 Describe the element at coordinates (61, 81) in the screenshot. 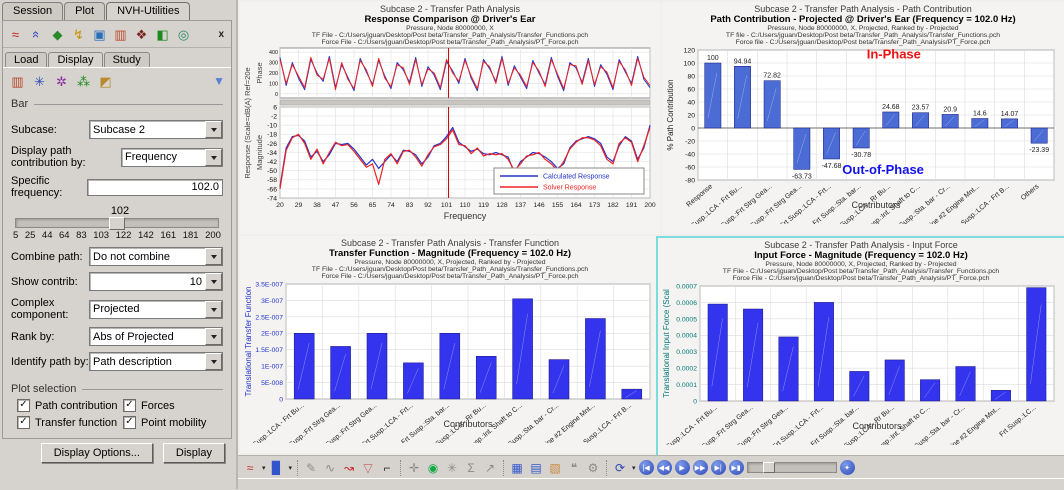

I see `scatter-tool-icon: ✲` at that location.